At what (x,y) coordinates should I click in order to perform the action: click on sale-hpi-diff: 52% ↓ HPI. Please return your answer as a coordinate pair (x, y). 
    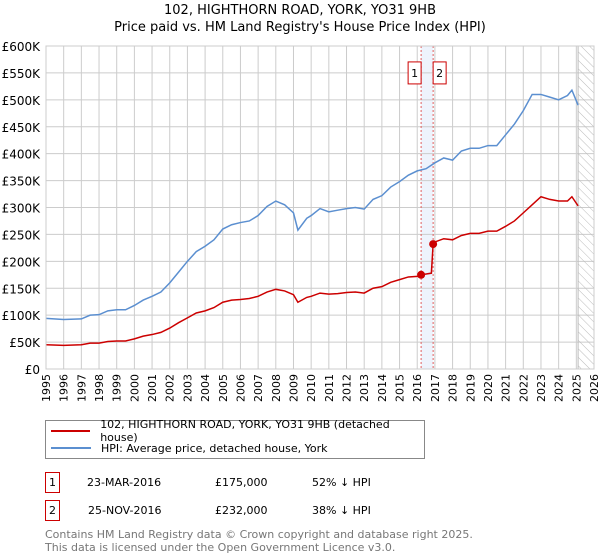
    Looking at the image, I should click on (341, 482).